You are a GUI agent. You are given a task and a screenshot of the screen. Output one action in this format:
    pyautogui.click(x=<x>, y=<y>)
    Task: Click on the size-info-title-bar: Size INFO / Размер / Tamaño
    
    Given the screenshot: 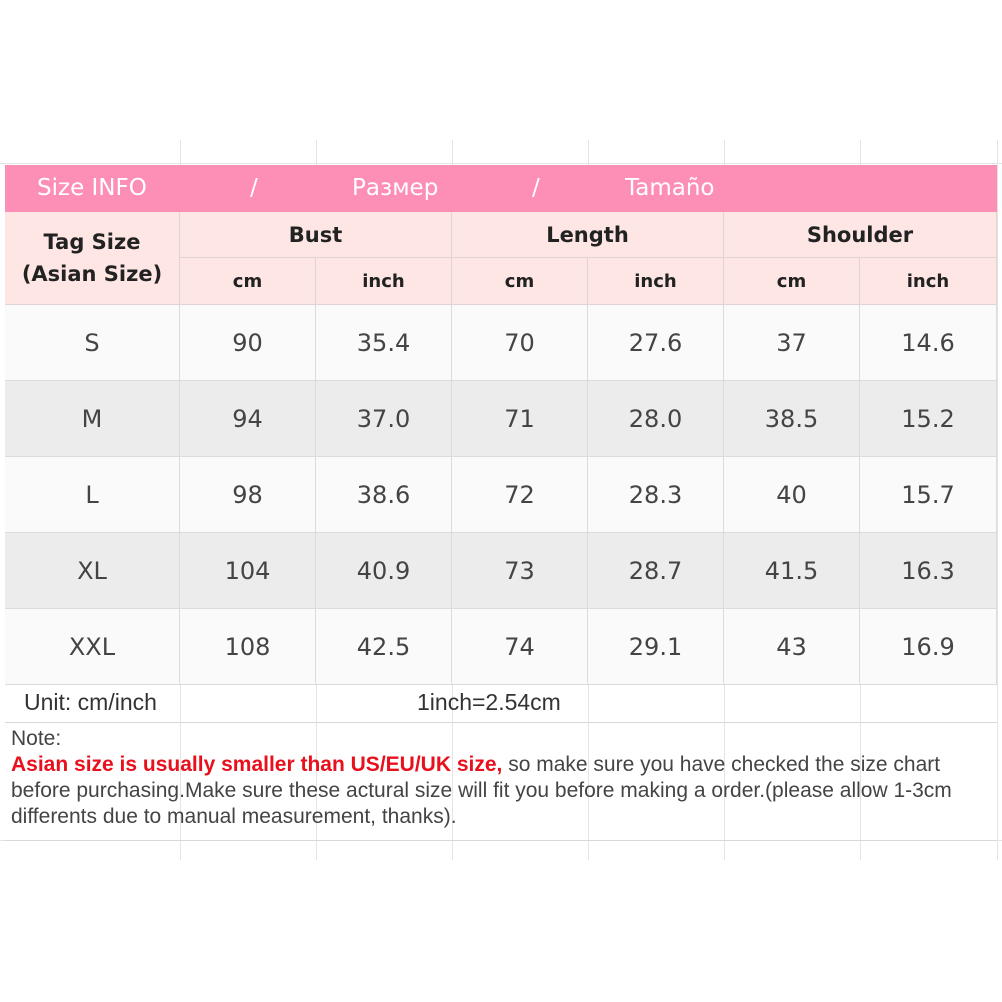 What is the action you would take?
    pyautogui.click(x=501, y=188)
    